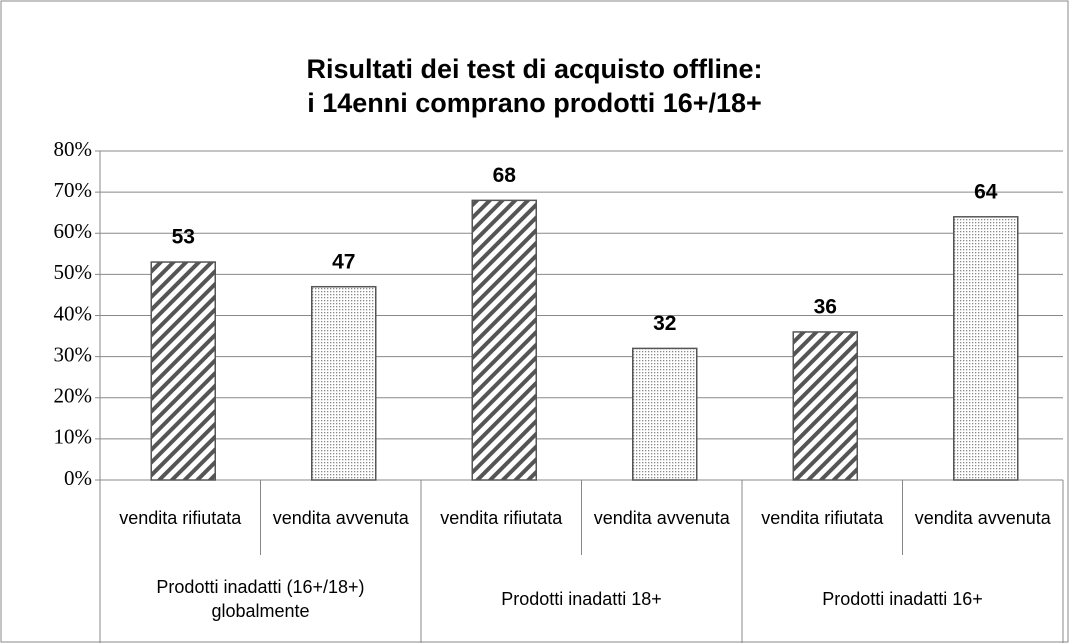  Describe the element at coordinates (505, 175) in the screenshot. I see `data-label: 68` at that location.